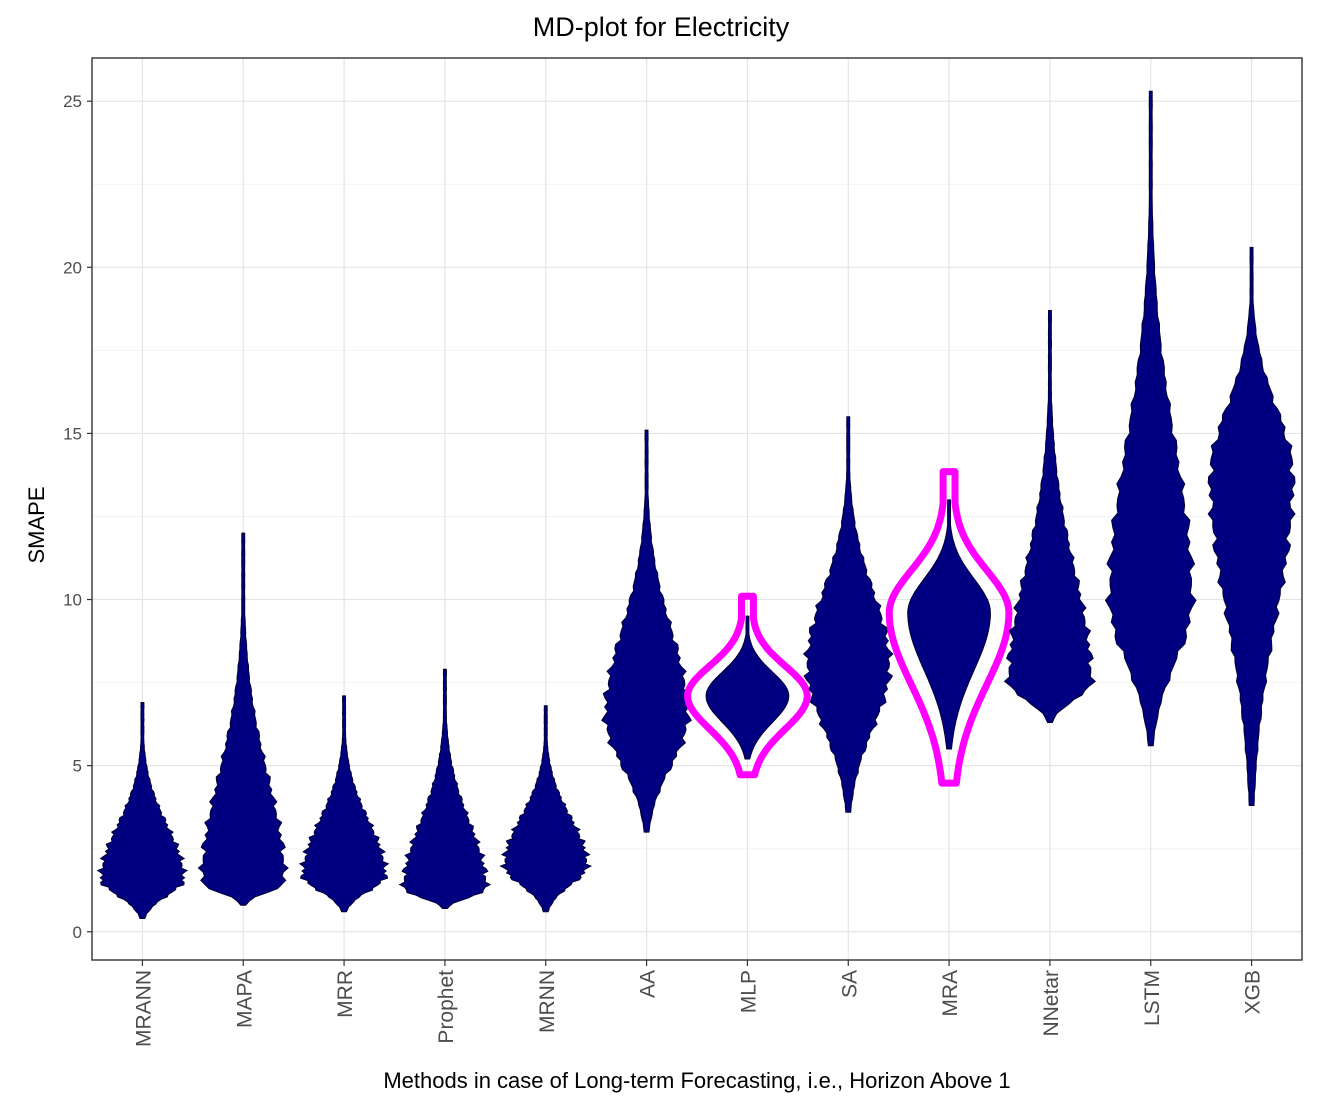  Describe the element at coordinates (72, 433) in the screenshot. I see `y-tick-label: 15` at that location.